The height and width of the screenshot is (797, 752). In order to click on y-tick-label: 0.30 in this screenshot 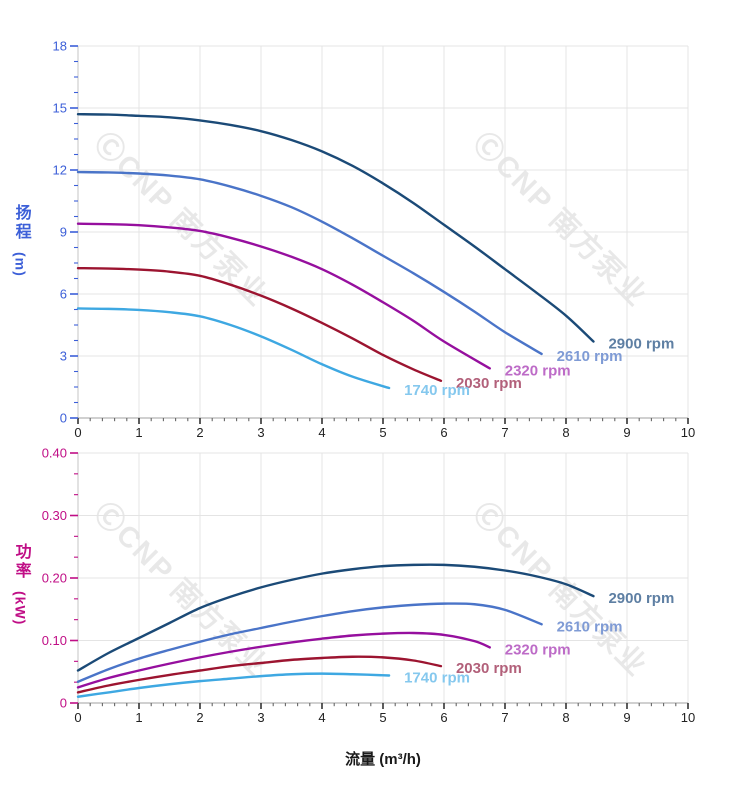, I will do `click(54, 515)`.